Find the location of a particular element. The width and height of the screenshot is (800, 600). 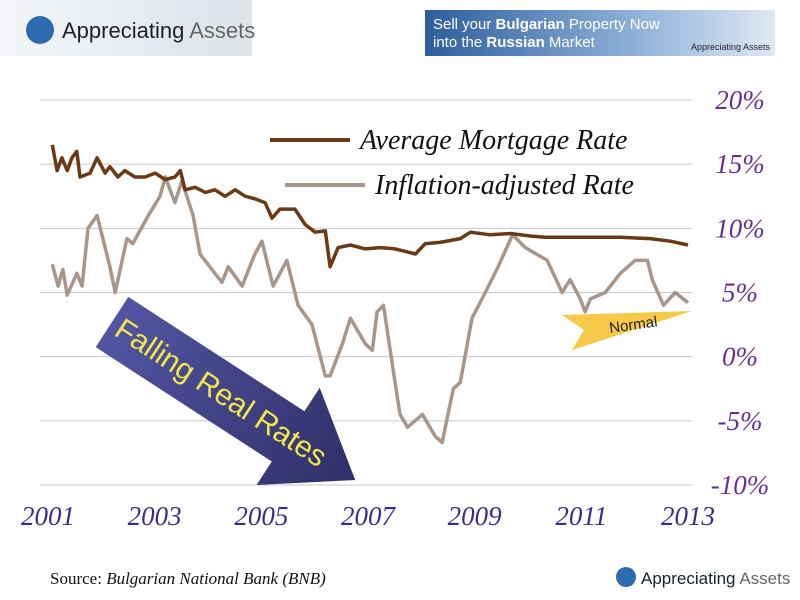

x-tick-label: 2003 is located at coordinates (155, 516).